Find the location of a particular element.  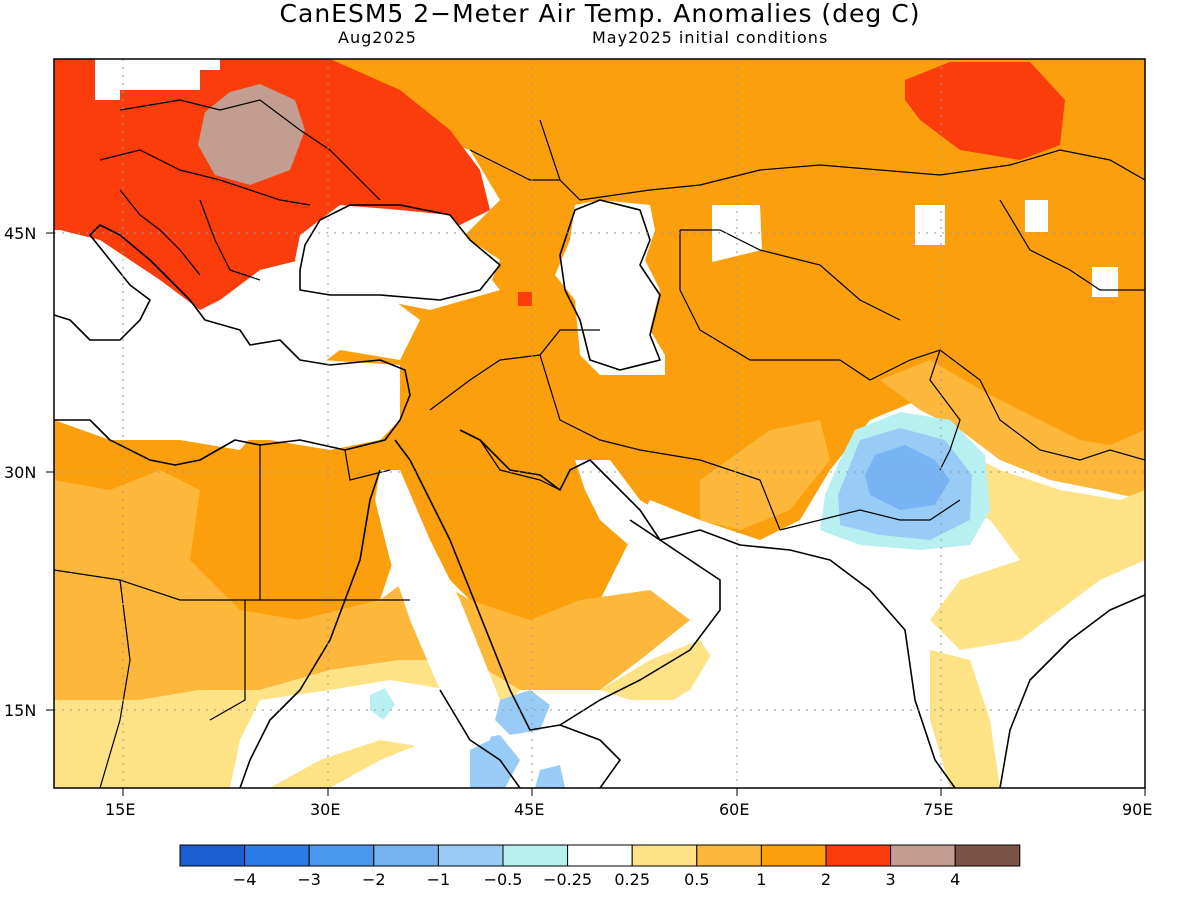

anomaly-region-025-05-india-south is located at coordinates (965, 719).